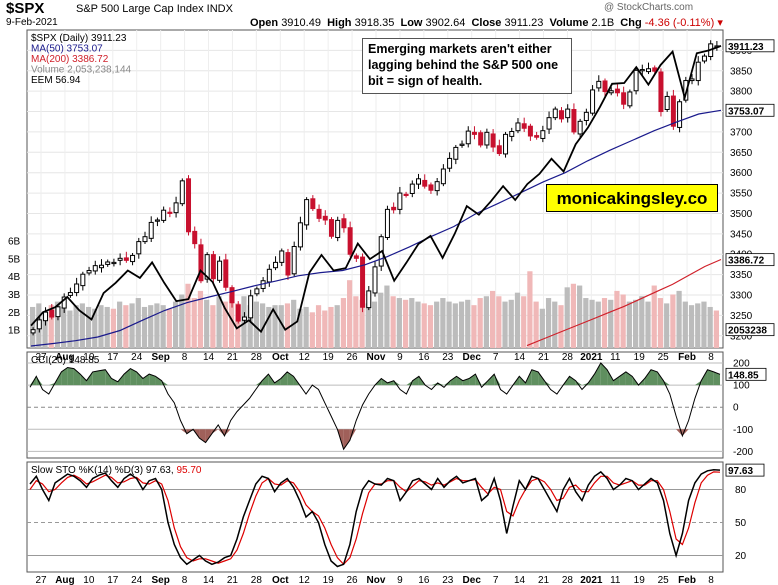 This screenshot has width=778, height=585. Describe the element at coordinates (305, 580) in the screenshot. I see `x-label-bottom: 12` at that location.